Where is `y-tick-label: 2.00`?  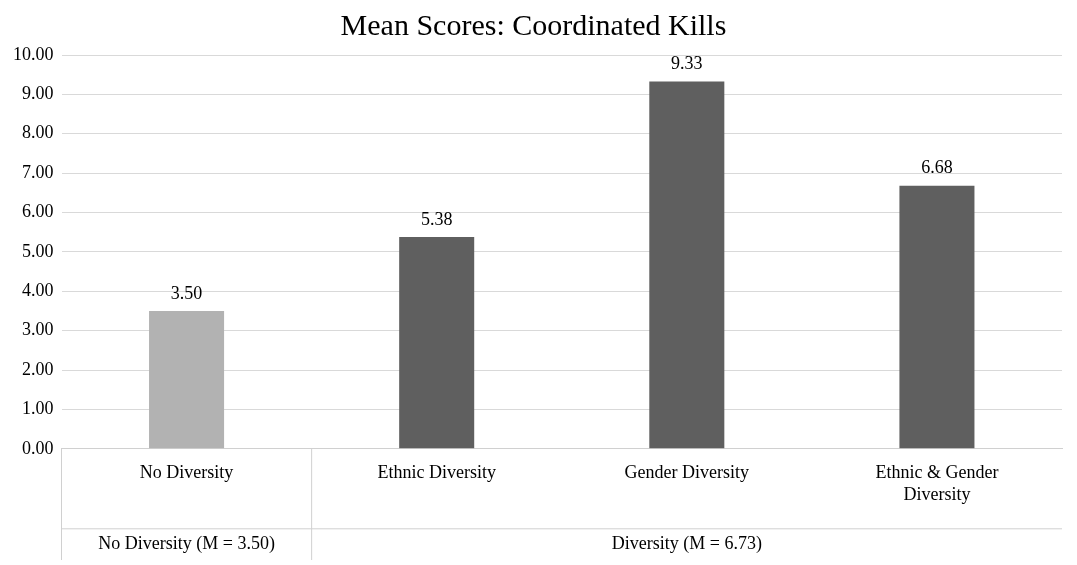 y-tick-label: 2.00 is located at coordinates (38, 368).